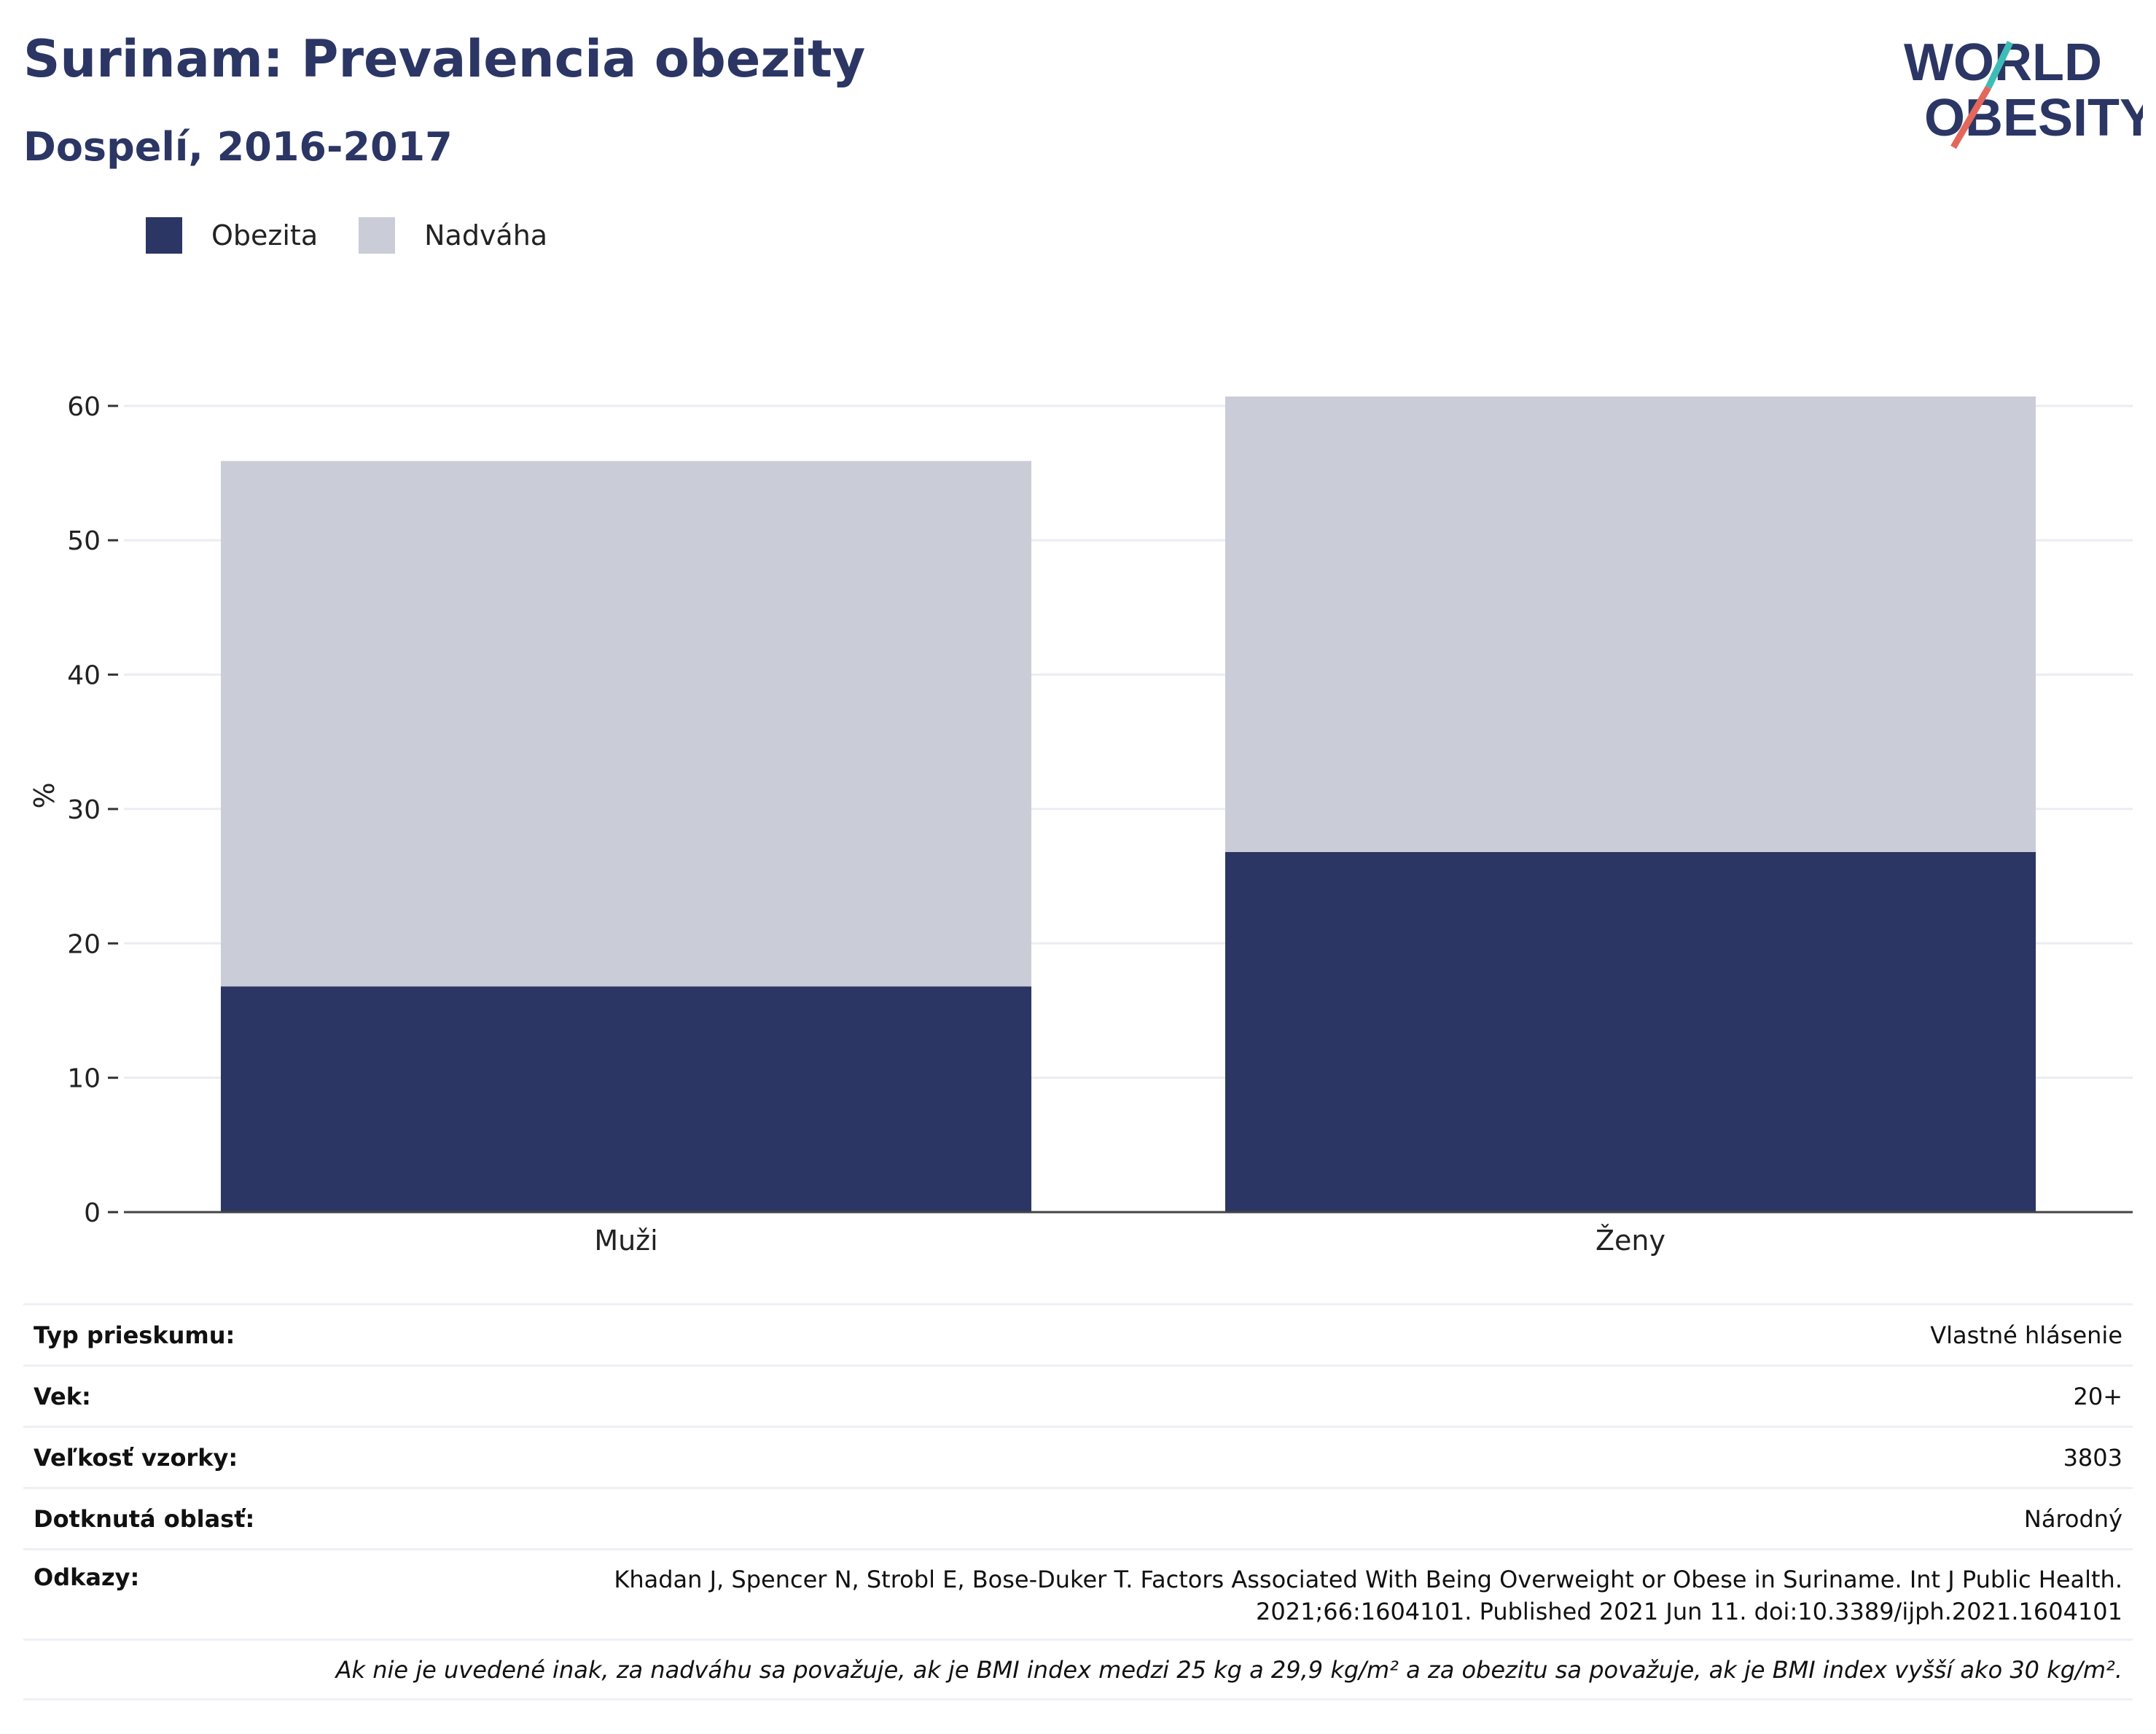 The width and height of the screenshot is (2156, 1734). What do you see at coordinates (1078, 1519) in the screenshot?
I see `info-row-area: Dotknutá oblasť: Národný` at bounding box center [1078, 1519].